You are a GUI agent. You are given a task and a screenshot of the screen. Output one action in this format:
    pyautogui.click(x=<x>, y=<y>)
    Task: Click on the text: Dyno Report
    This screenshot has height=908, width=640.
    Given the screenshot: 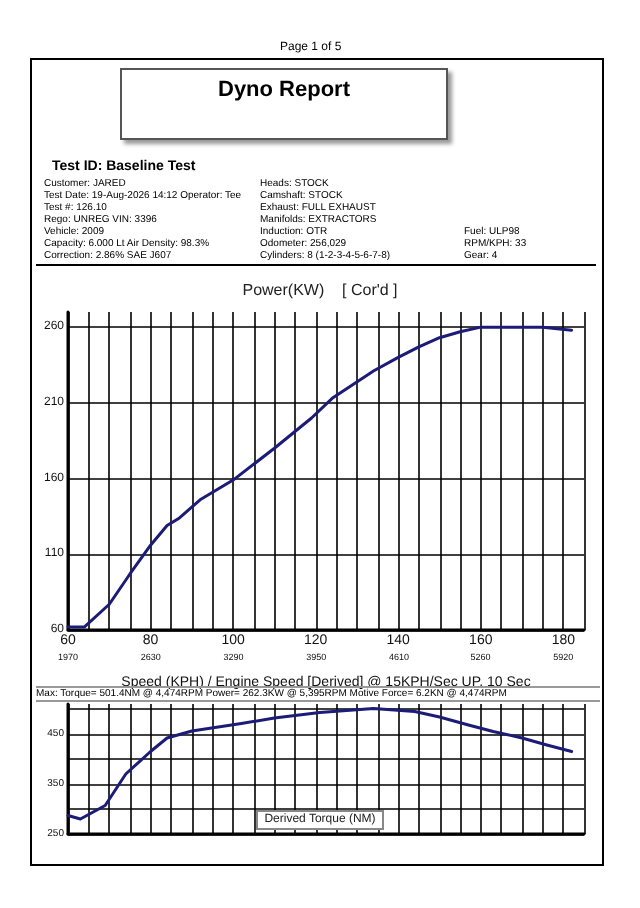 What is the action you would take?
    pyautogui.click(x=284, y=90)
    